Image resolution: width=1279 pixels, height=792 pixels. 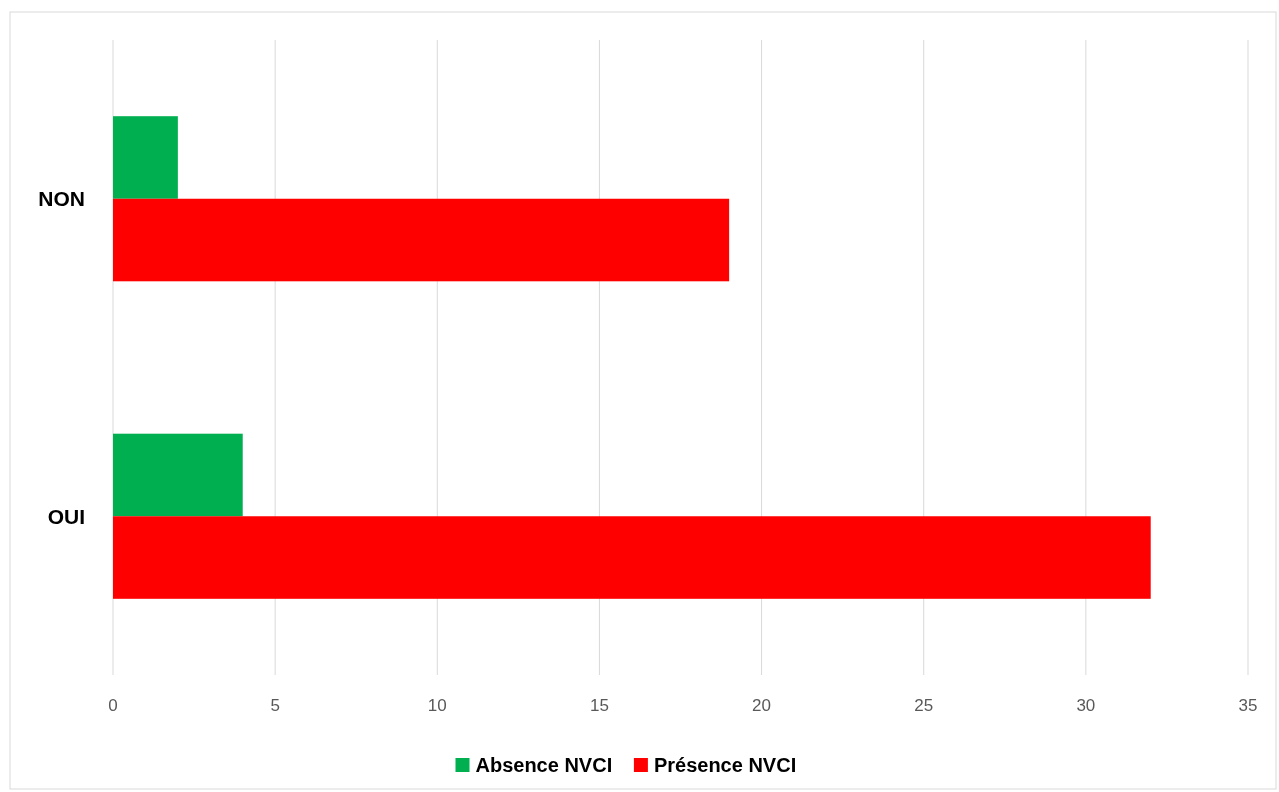 I want to click on x-tick-label: 10, so click(x=437, y=705).